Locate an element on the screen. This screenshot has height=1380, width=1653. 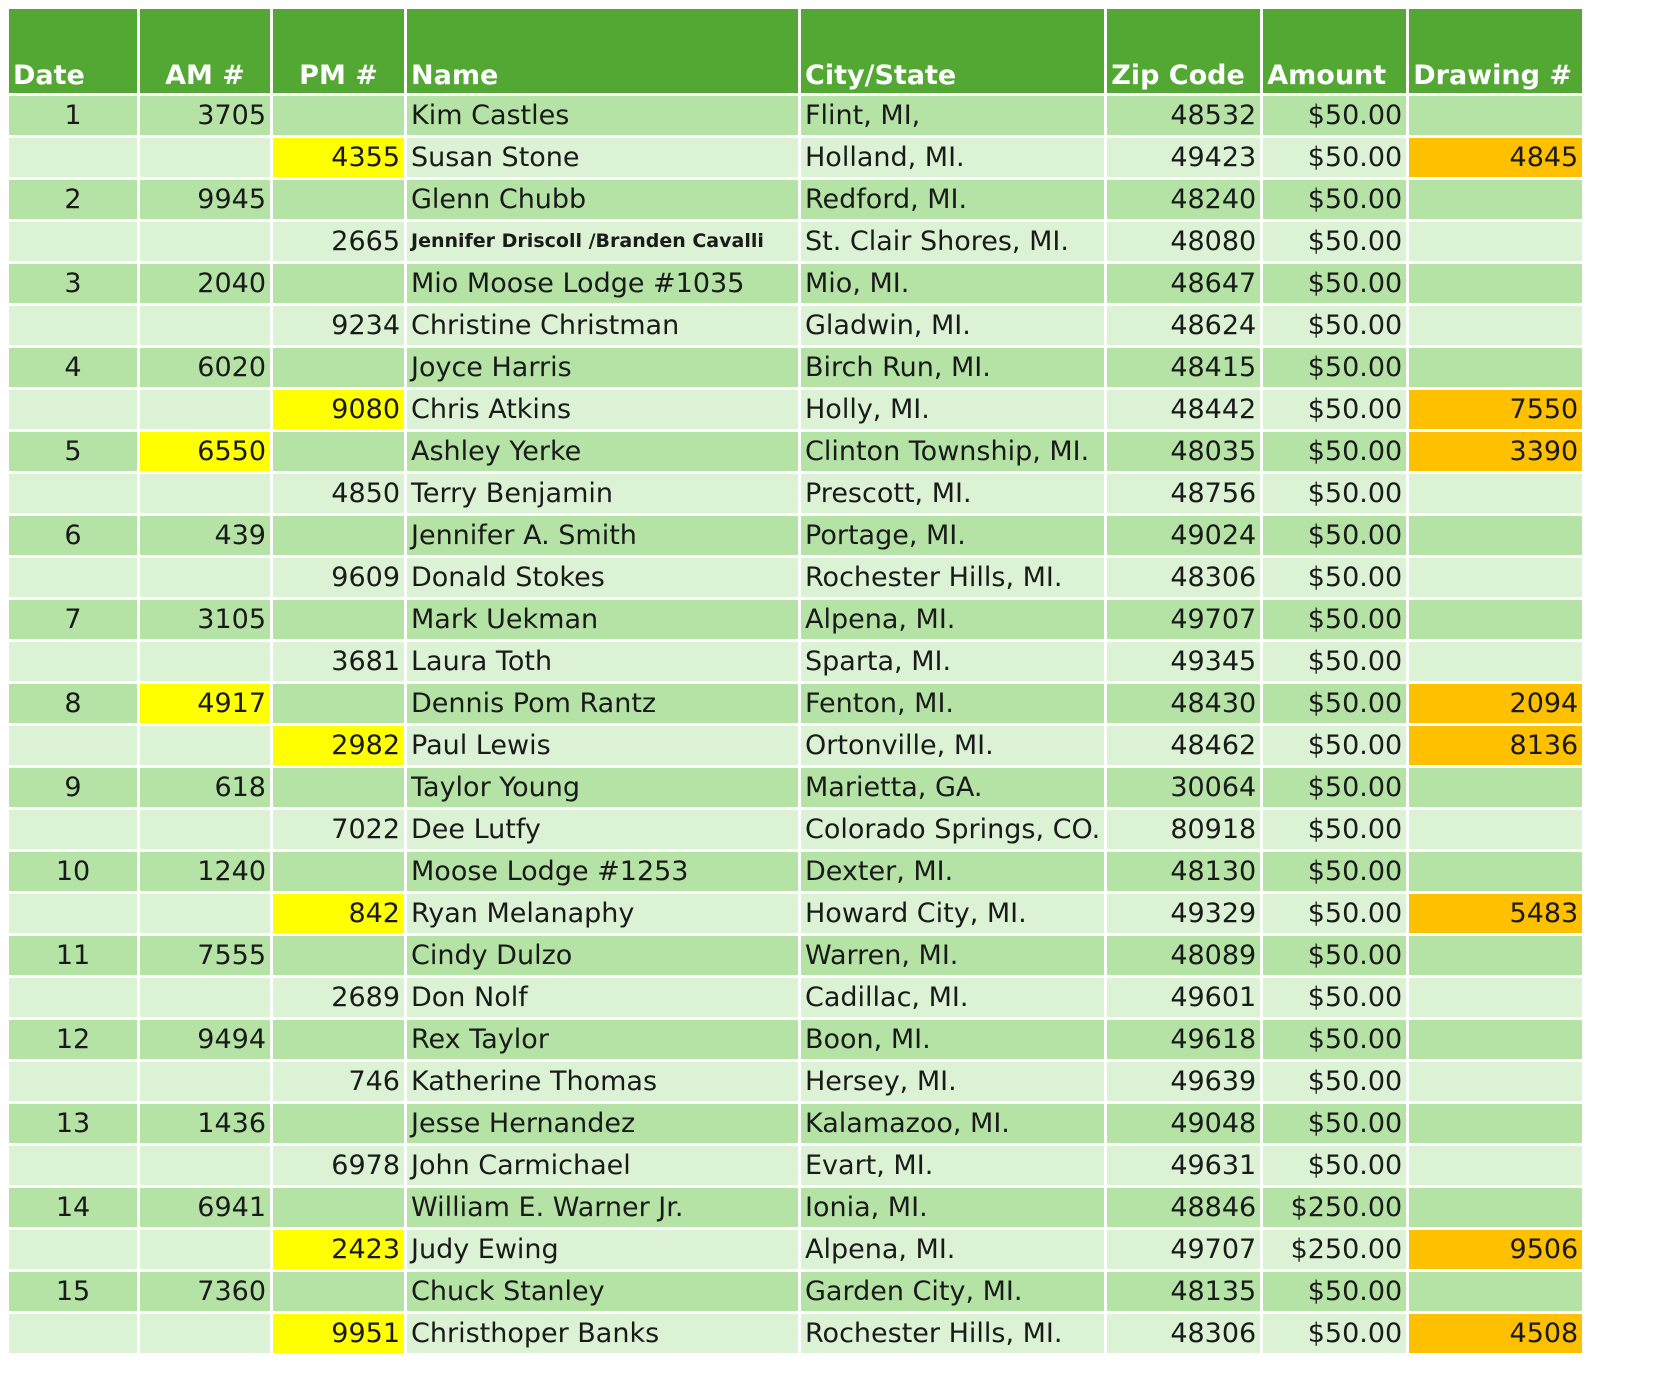
cell-zip: 48415 is located at coordinates (1184, 367).